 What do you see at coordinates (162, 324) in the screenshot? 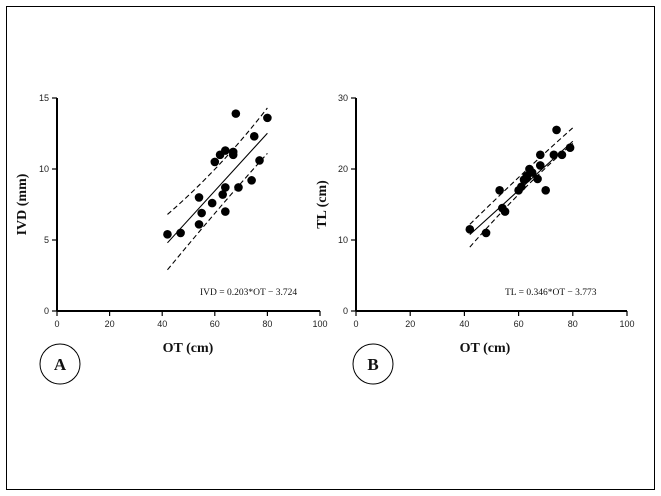
I see `panel-a-x-tick-label: 40` at bounding box center [162, 324].